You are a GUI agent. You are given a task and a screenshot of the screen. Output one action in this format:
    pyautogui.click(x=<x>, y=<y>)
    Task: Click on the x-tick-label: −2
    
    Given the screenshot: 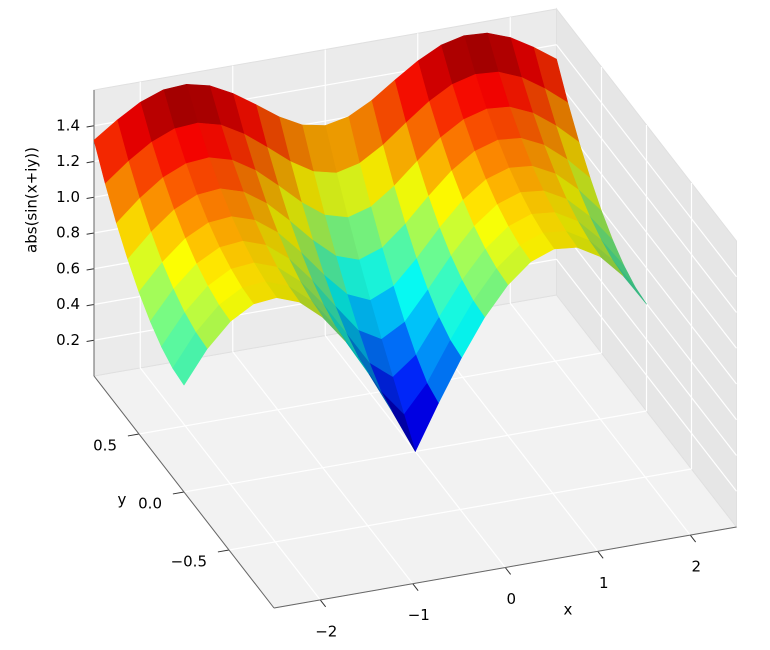 What is the action you would take?
    pyautogui.click(x=326, y=631)
    